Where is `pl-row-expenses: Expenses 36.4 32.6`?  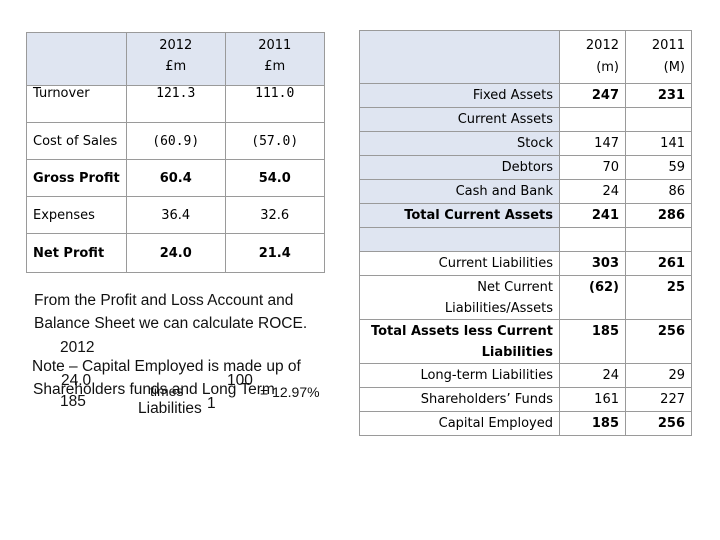
pl-row-expenses: Expenses 36.4 32.6 is located at coordinates (175, 215).